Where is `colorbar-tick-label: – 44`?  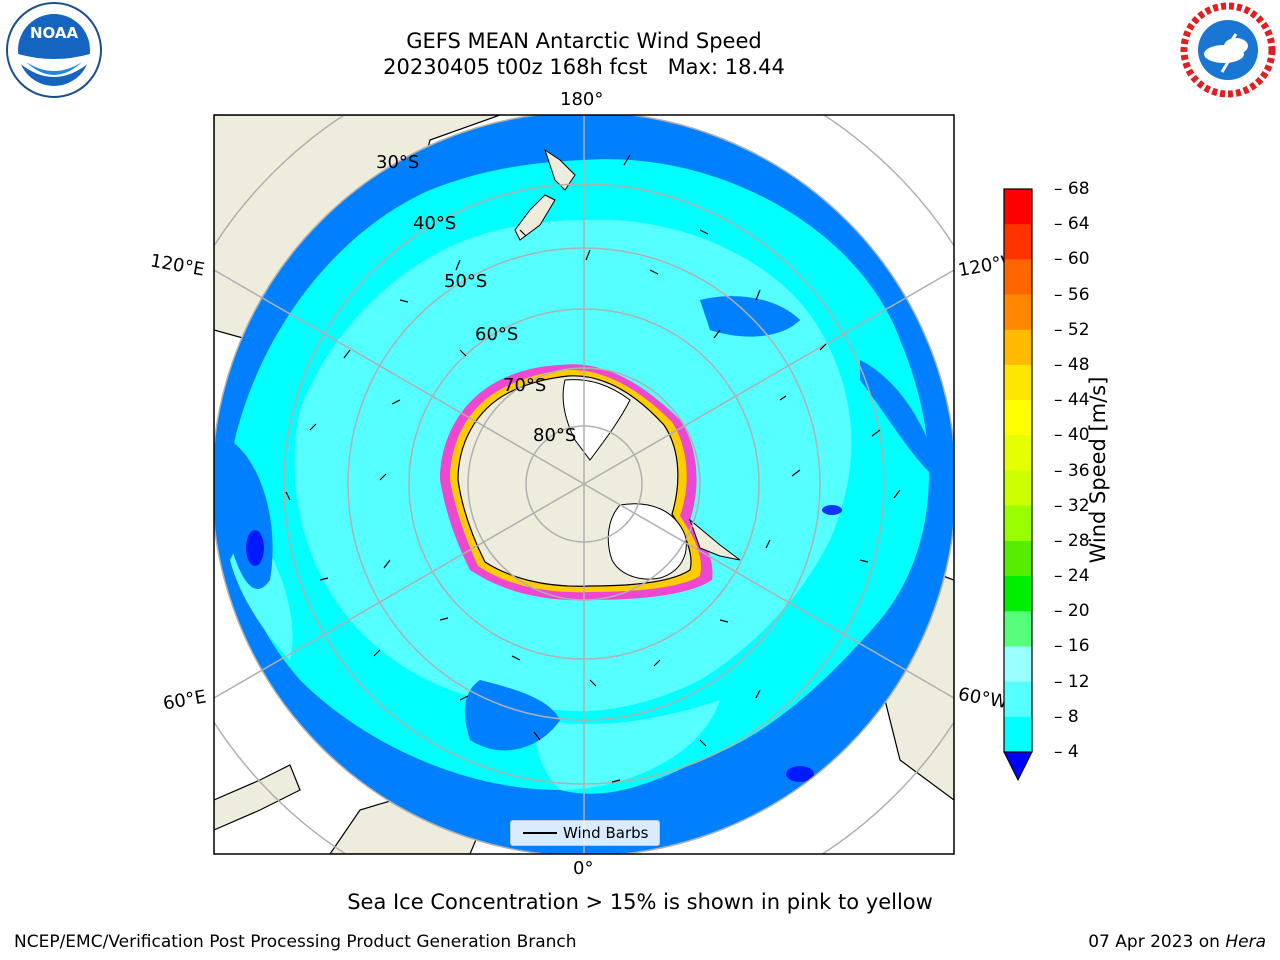
colorbar-tick-label: – 44 is located at coordinates (1072, 400).